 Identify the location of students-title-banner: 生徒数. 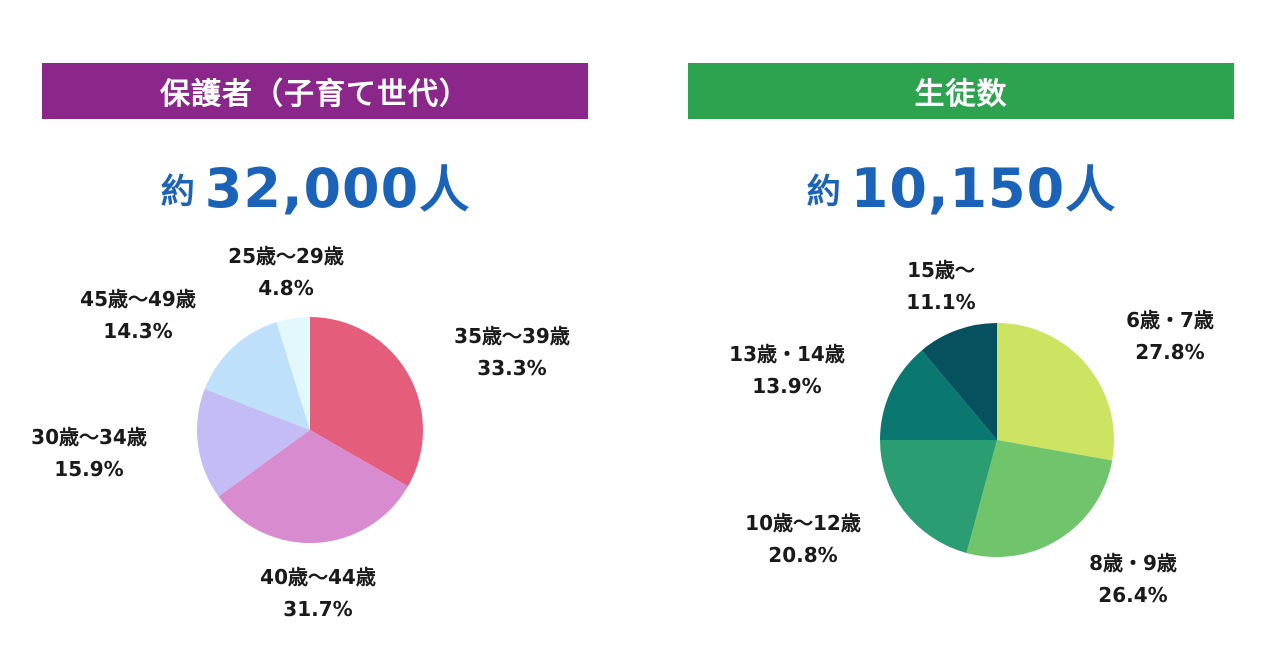
(961, 91).